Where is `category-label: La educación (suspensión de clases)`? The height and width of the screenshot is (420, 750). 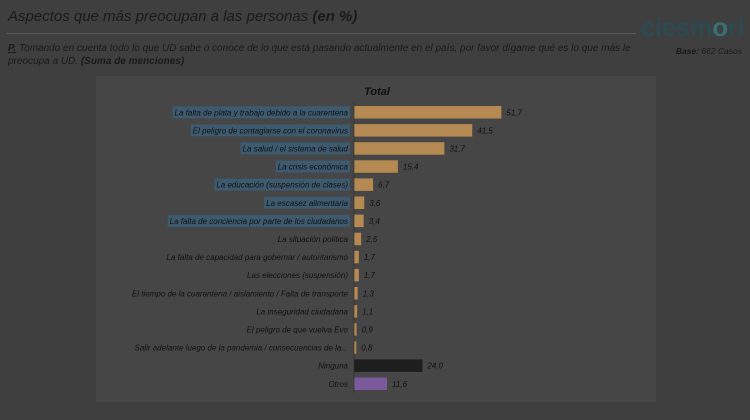 category-label: La educación (suspensión de clases) is located at coordinates (282, 185).